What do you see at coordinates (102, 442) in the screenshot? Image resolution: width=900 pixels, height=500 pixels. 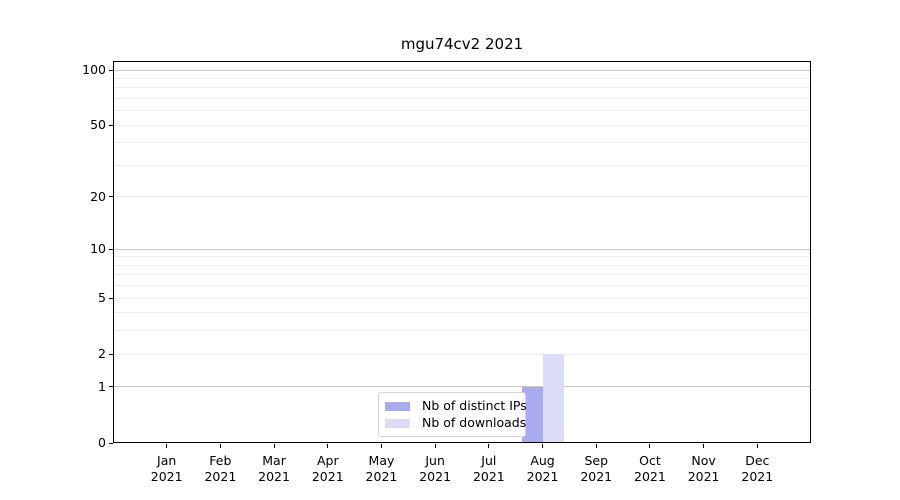 I see `y-axis-tick-label: 0` at bounding box center [102, 442].